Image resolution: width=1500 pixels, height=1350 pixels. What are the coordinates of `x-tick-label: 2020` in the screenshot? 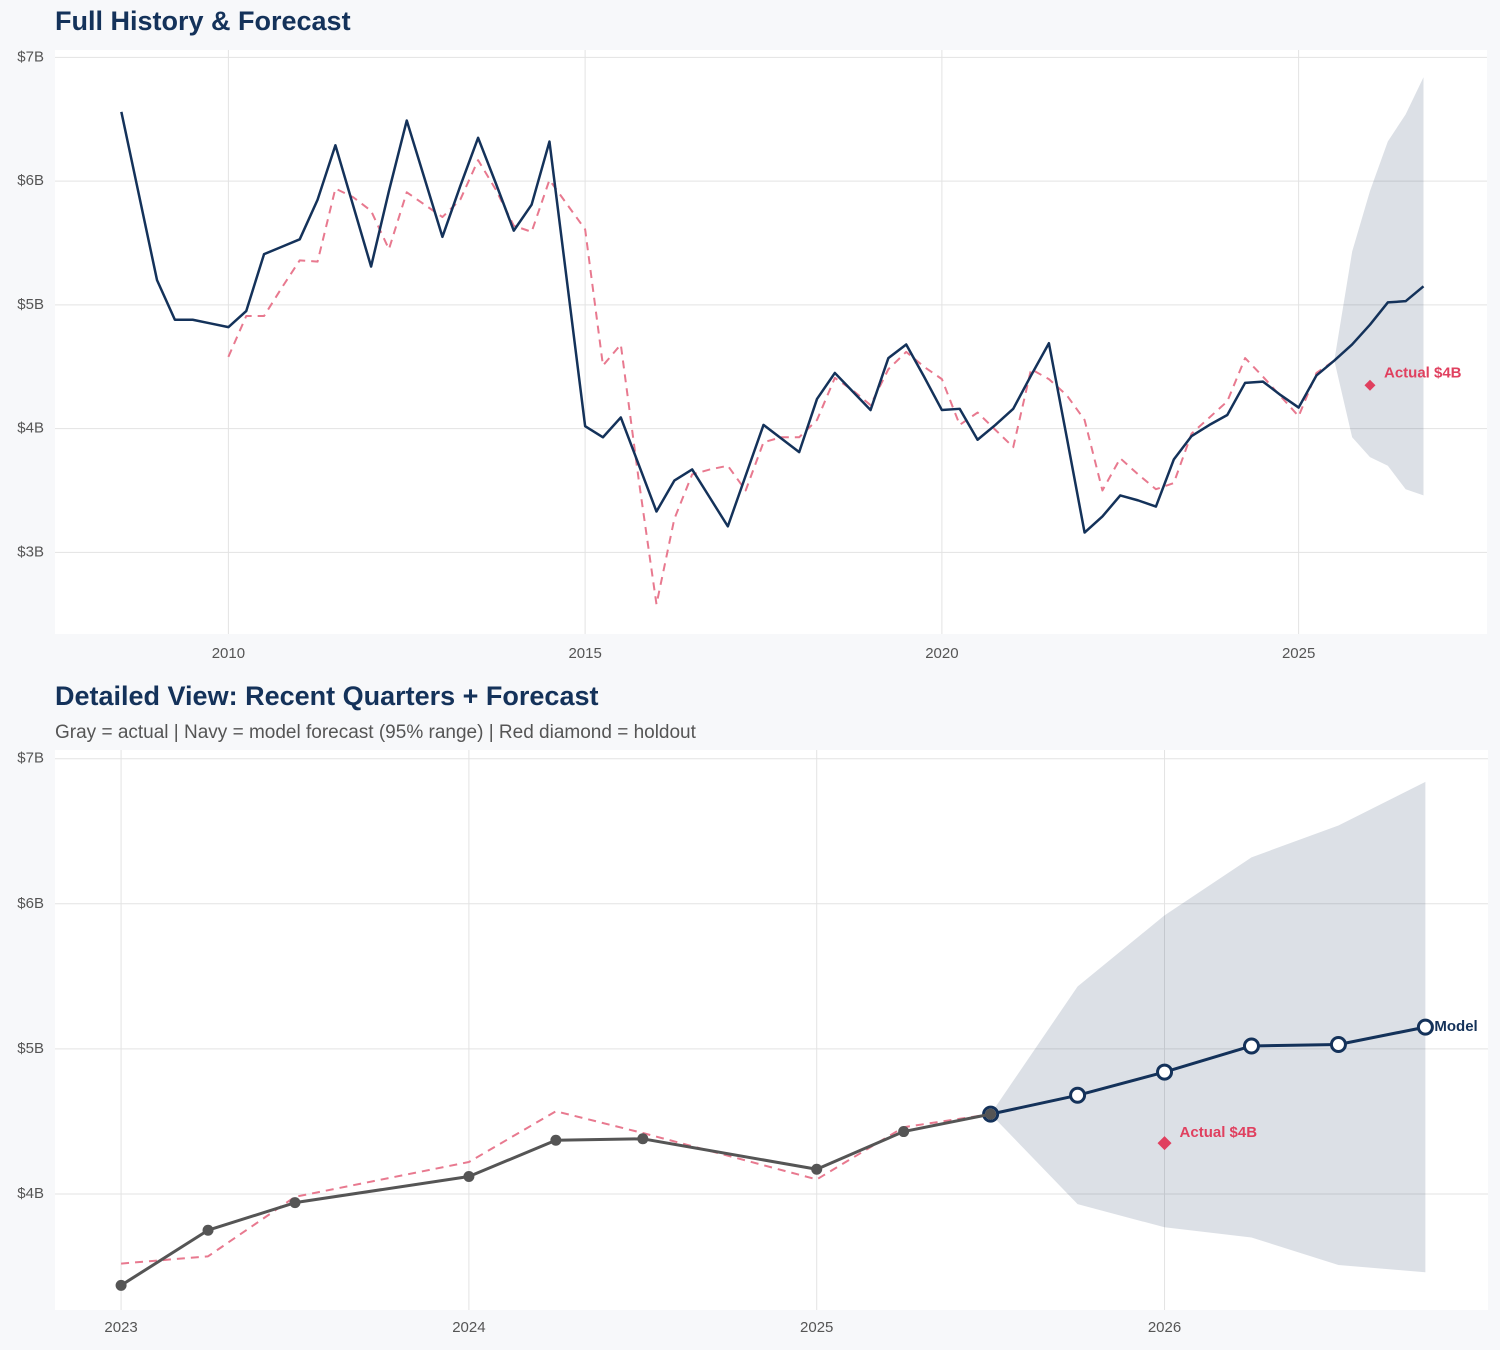 It's located at (941, 653).